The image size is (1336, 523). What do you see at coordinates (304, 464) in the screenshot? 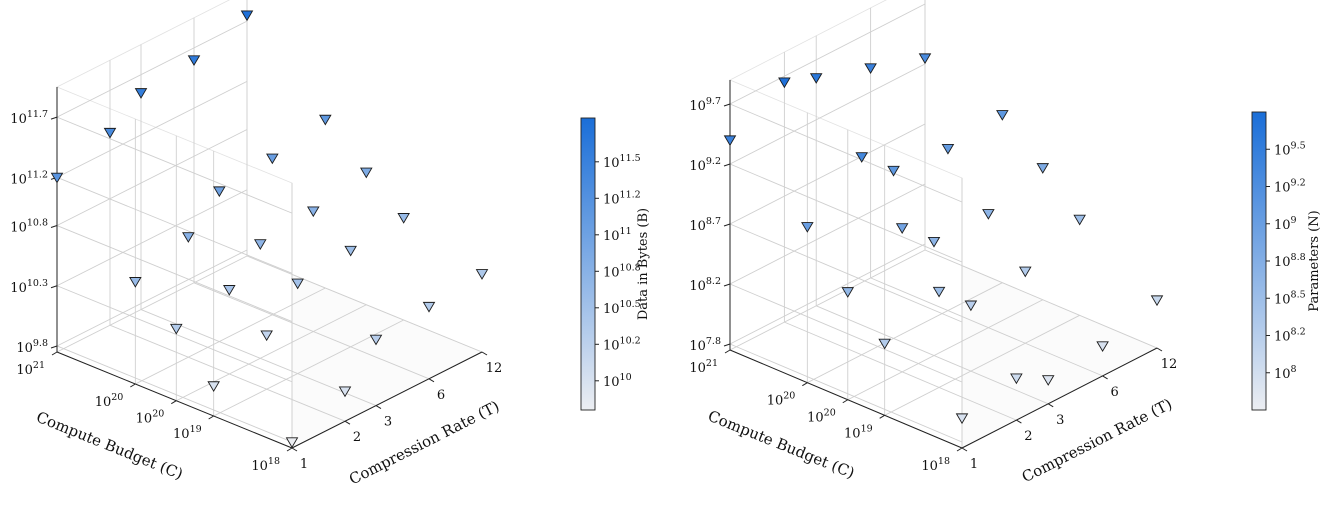
I see `x-tick-label: 1` at bounding box center [304, 464].